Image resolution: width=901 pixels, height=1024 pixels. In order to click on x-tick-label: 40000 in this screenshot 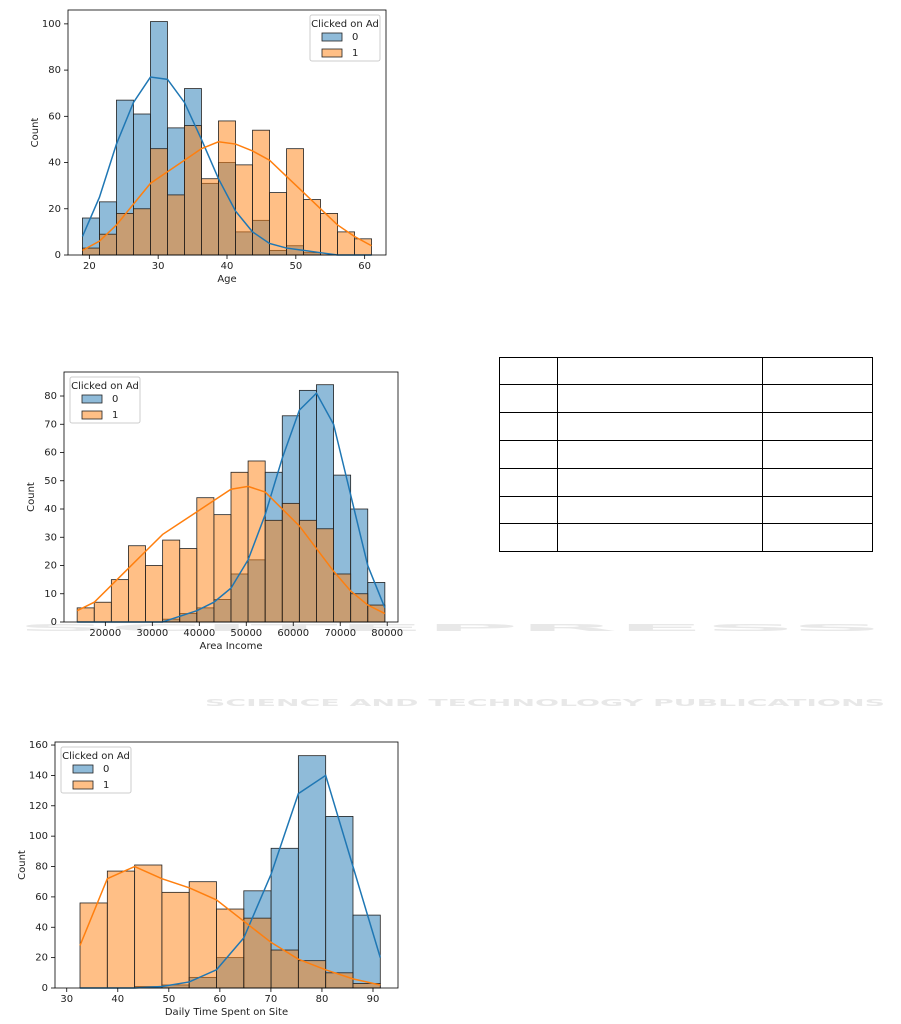, I will do `click(199, 633)`.